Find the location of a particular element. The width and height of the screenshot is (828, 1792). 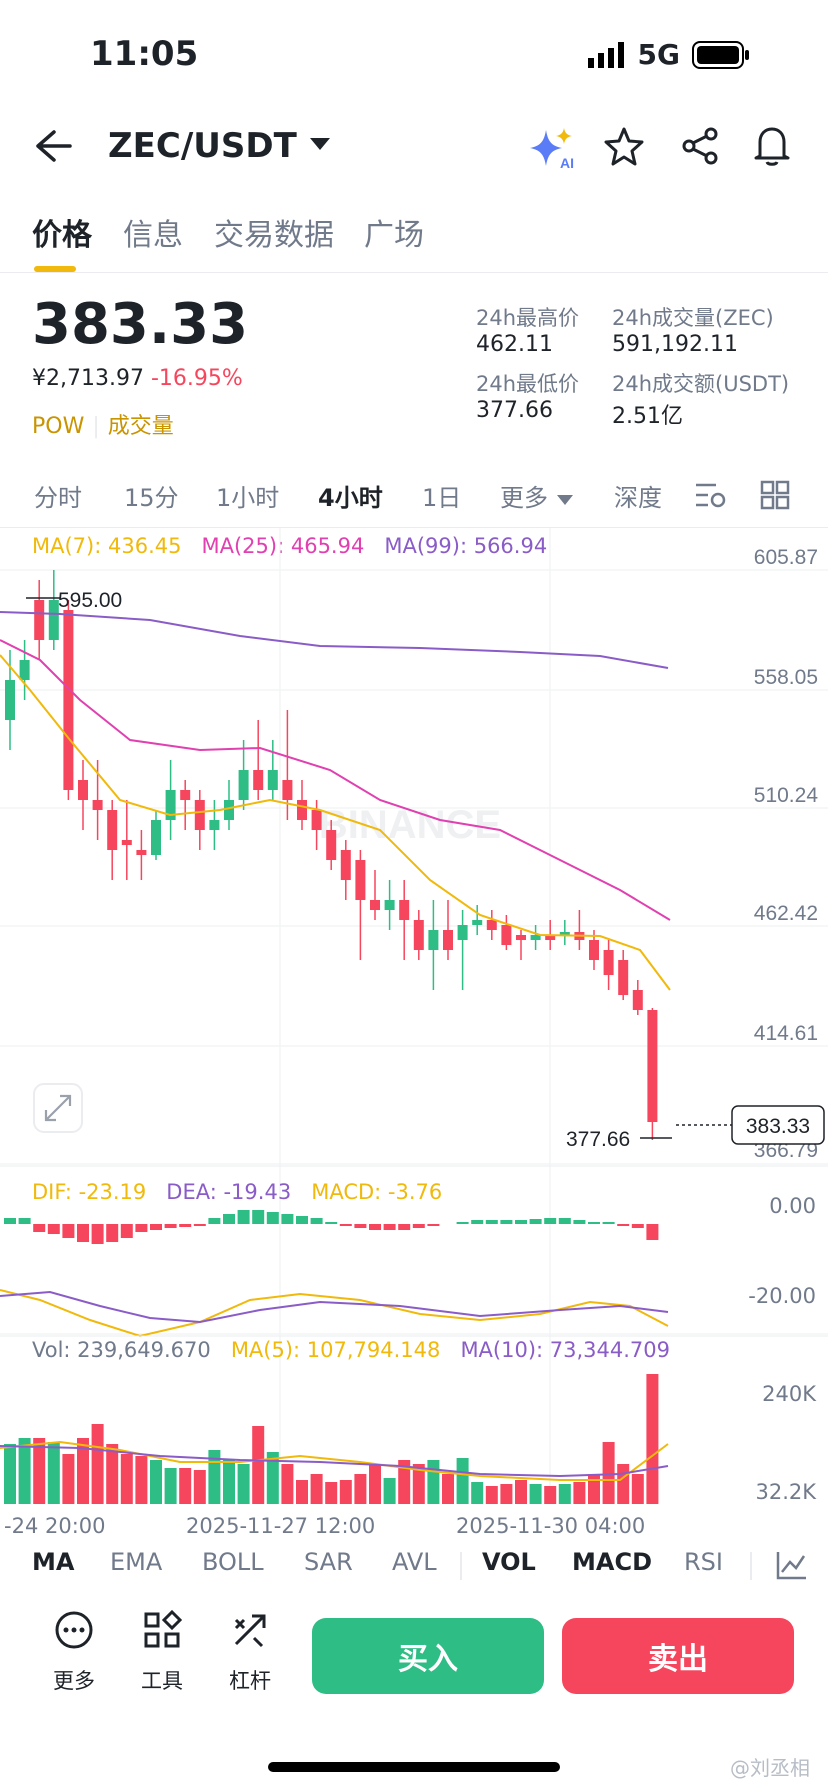

tool-more-label: 更多 is located at coordinates (74, 1681).